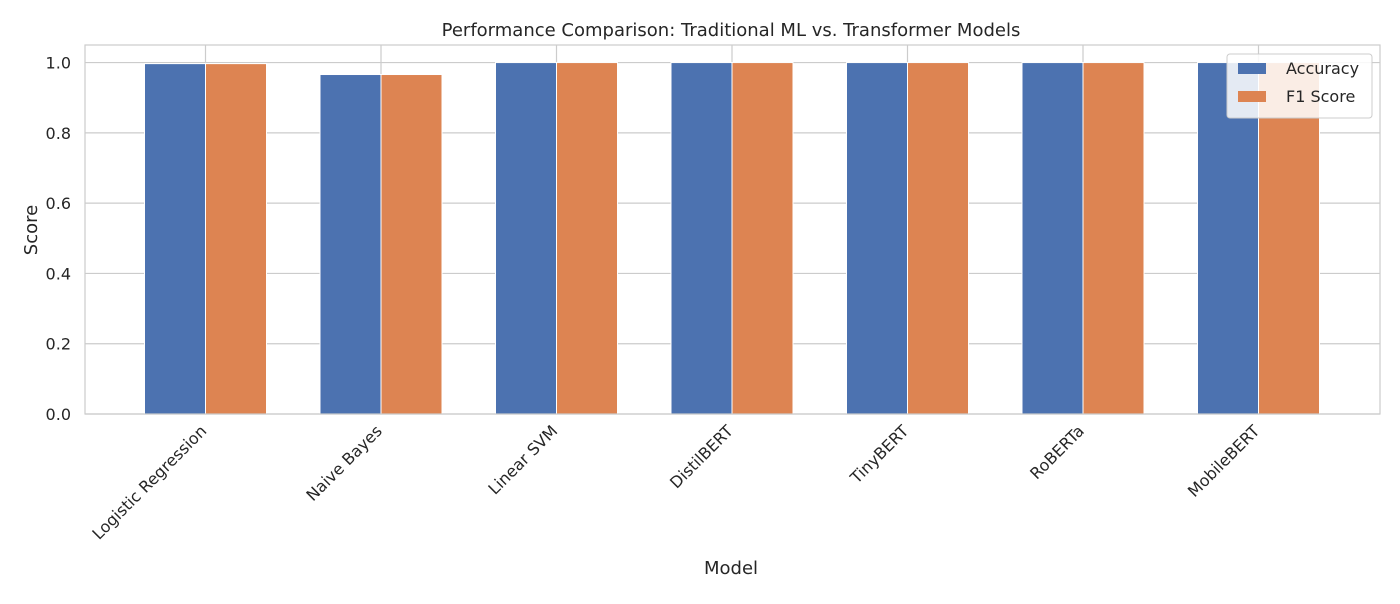 This screenshot has height=604, width=1400. Describe the element at coordinates (522, 459) in the screenshot. I see `x-tick-label: Linear SVM` at that location.